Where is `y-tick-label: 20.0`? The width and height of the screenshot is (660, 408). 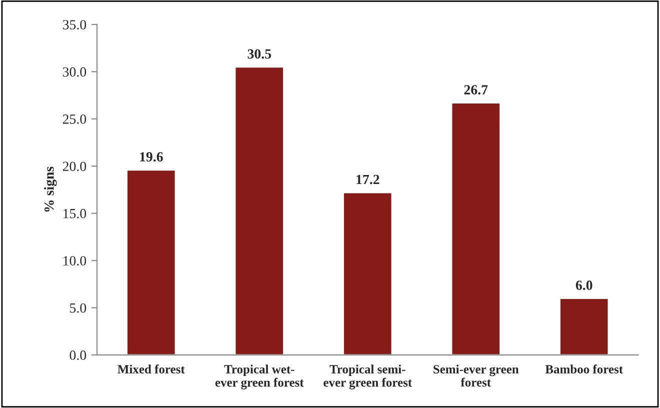
y-tick-label: 20.0 is located at coordinates (74, 167).